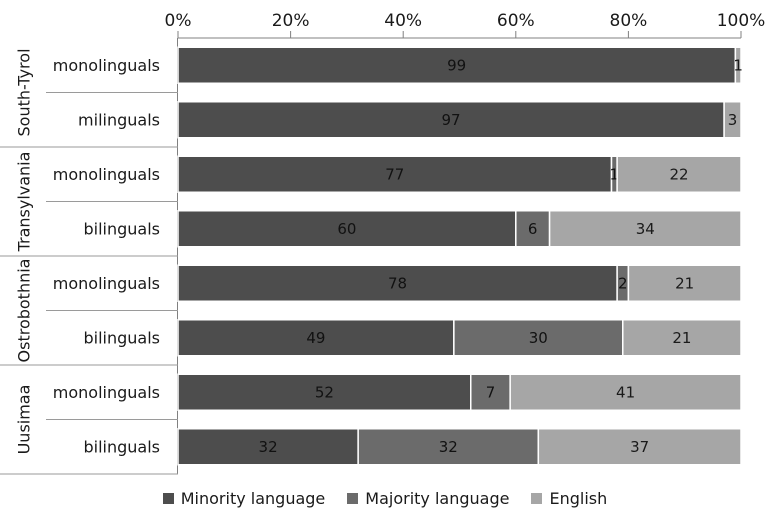 The height and width of the screenshot is (510, 770). What do you see at coordinates (629, 21) in the screenshot?
I see `x-tick-label: 80%` at bounding box center [629, 21].